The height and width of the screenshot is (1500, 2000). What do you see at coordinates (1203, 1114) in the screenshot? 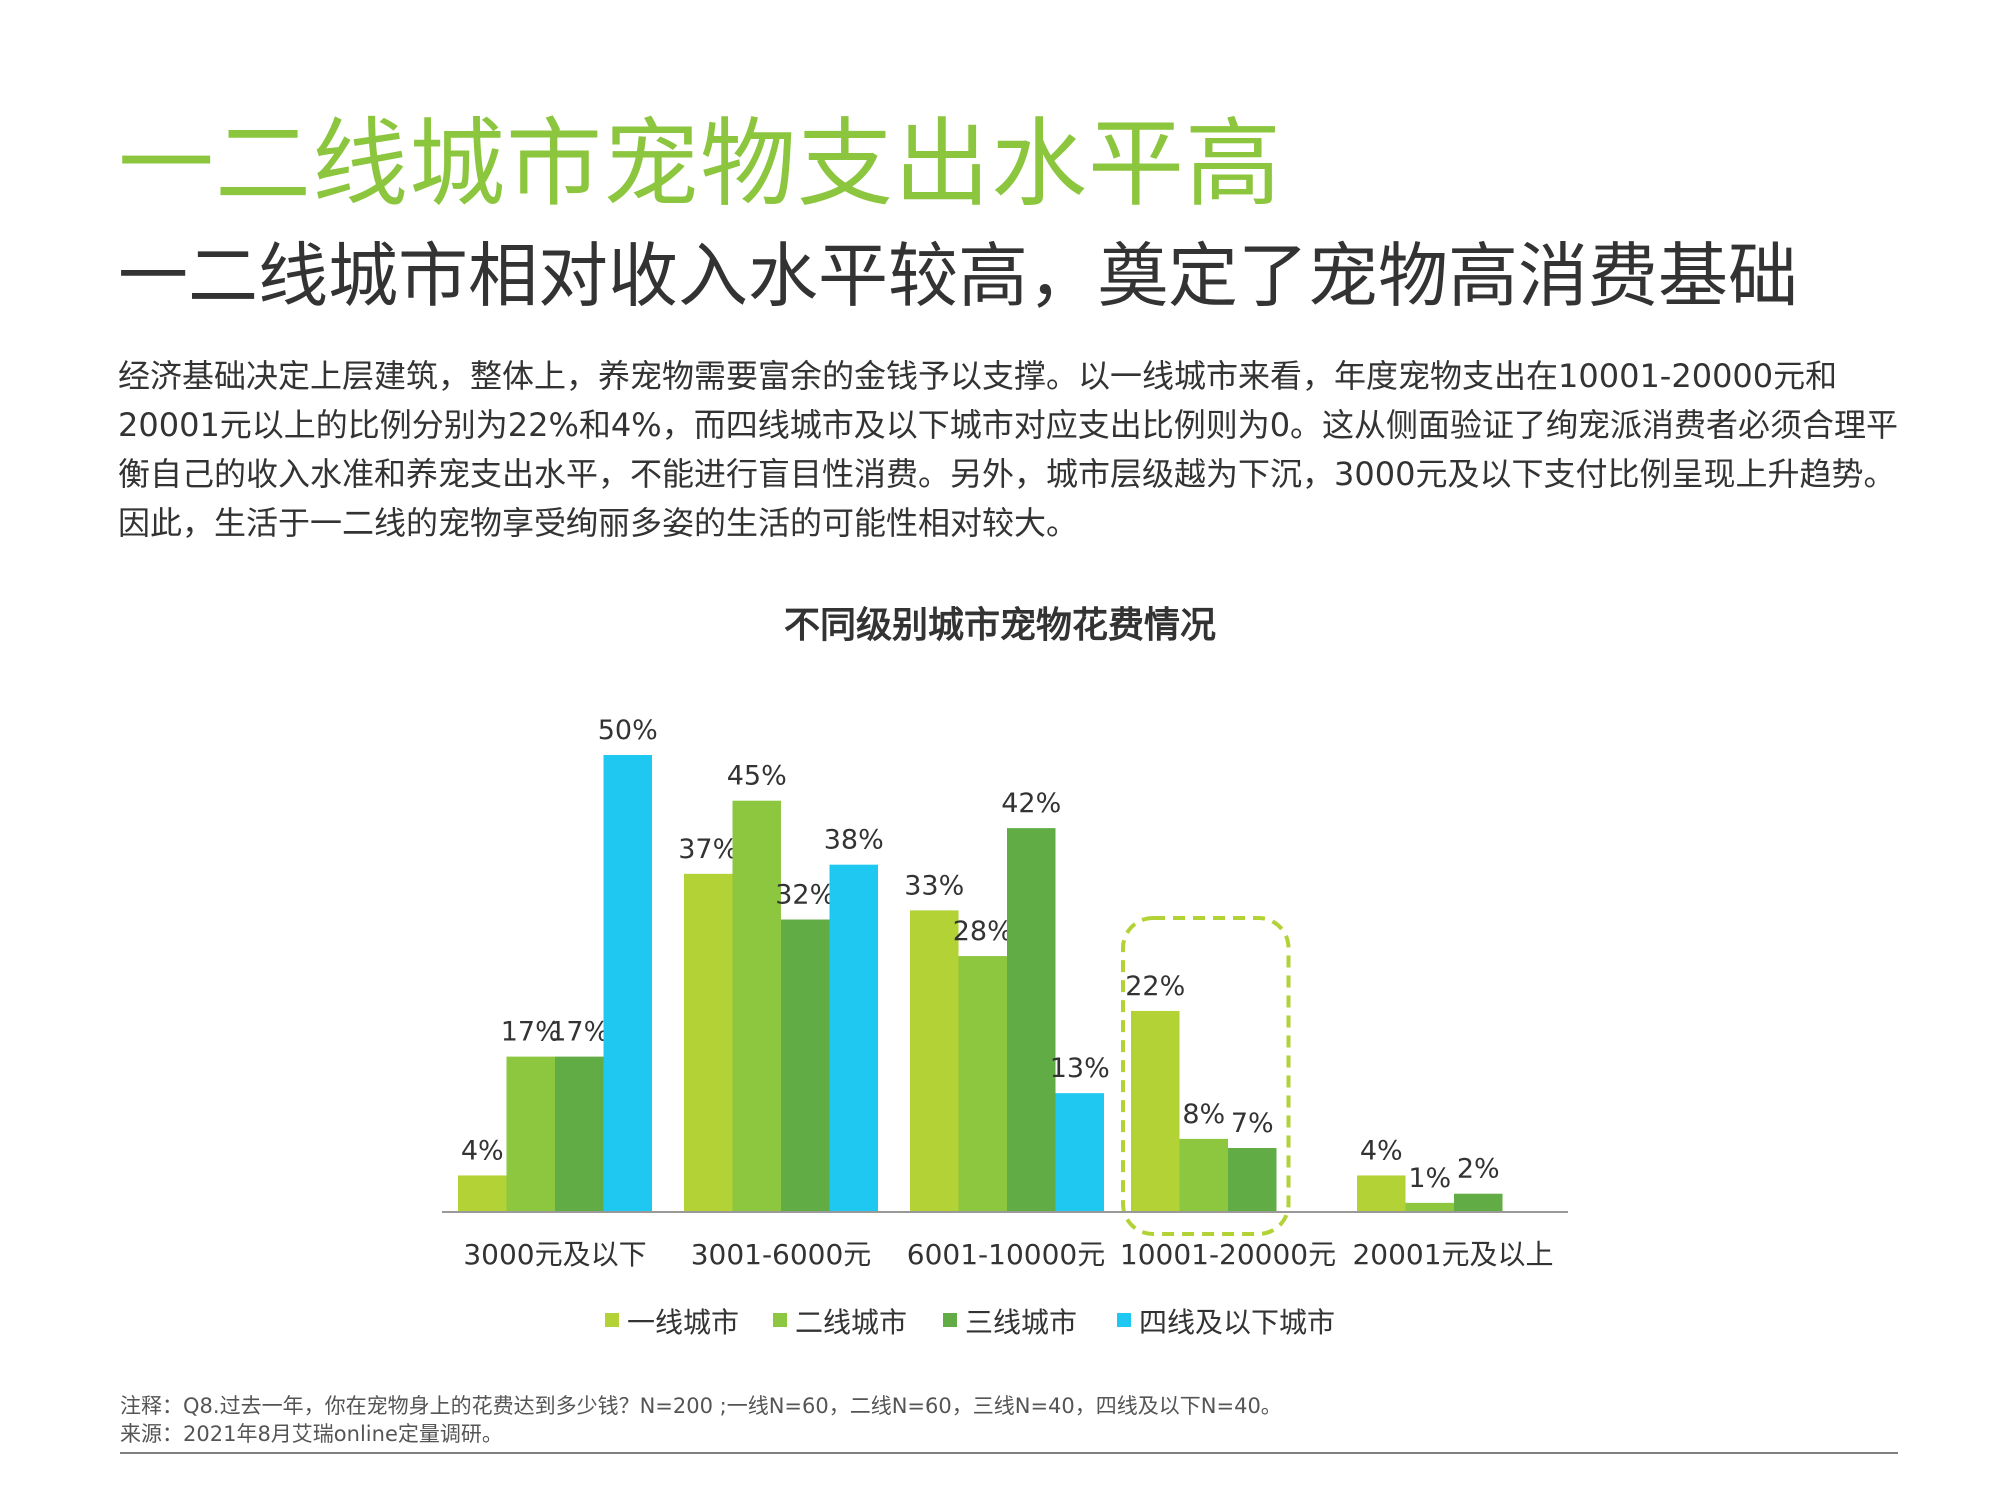
I see `data-label-4-2: 8%` at bounding box center [1203, 1114].